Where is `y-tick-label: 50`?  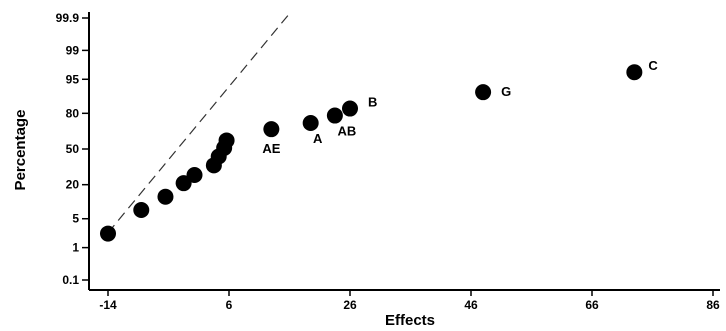
y-tick-label: 50 is located at coordinates (73, 149).